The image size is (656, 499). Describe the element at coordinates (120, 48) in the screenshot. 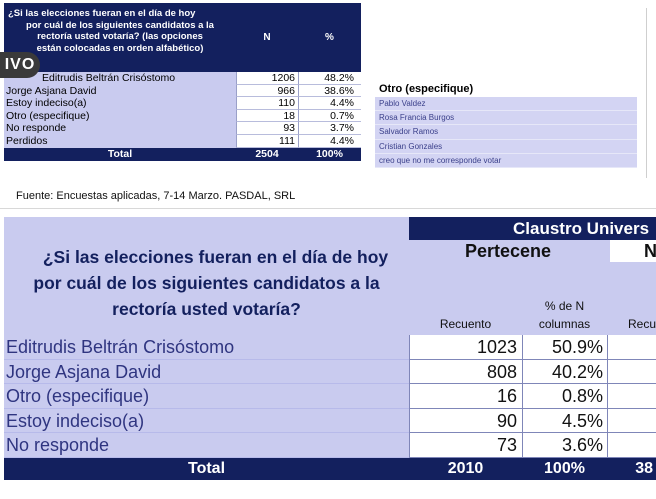

I see `top-question-line4: están colocadas en orden alfabético)` at that location.